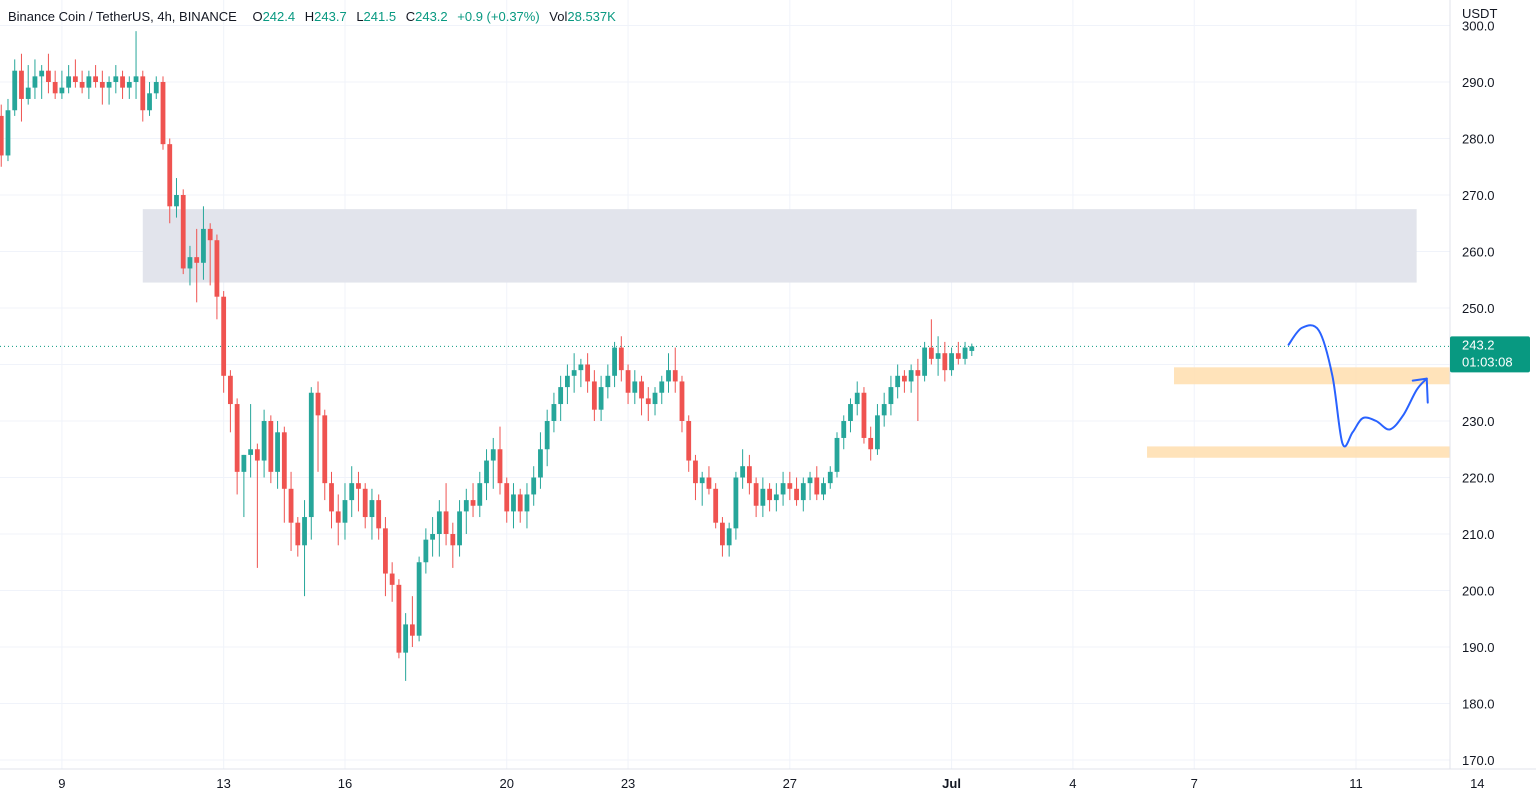 The height and width of the screenshot is (797, 1536). Describe the element at coordinates (1480, 13) in the screenshot. I see `price-axis-unit: USDT` at that location.